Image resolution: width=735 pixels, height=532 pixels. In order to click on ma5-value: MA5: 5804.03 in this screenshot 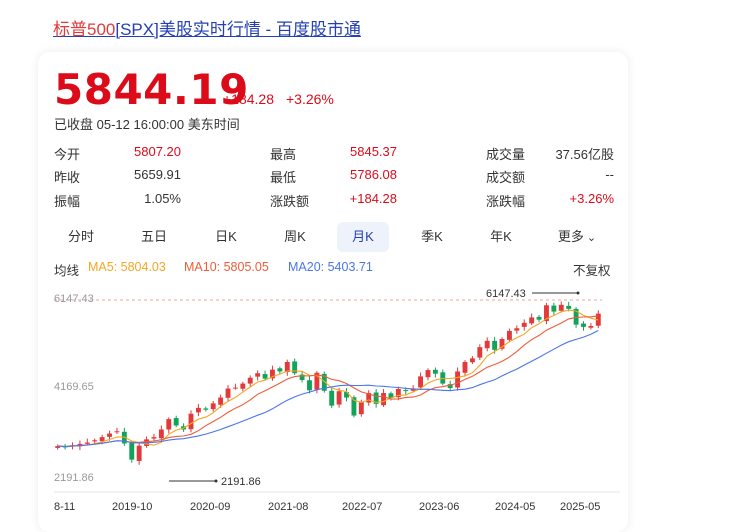, I will do `click(127, 267)`.